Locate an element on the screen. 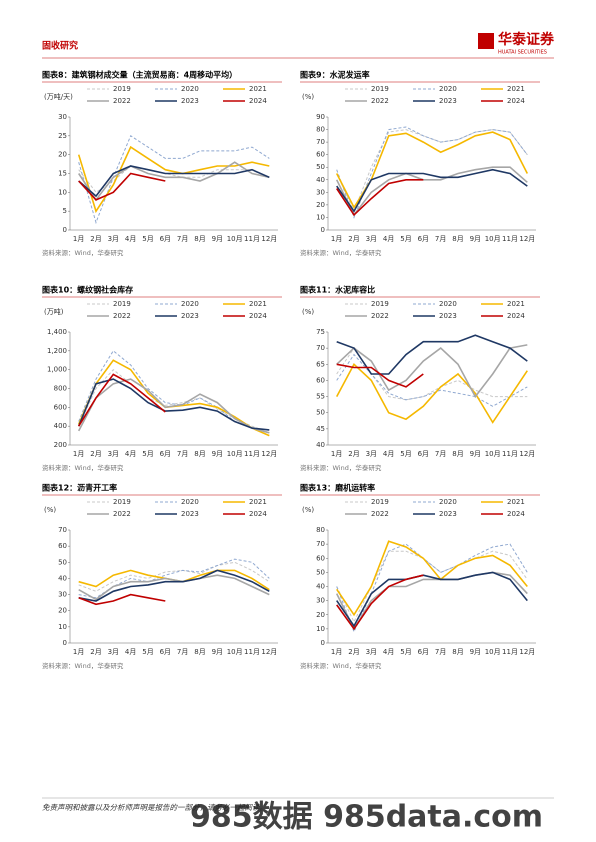 The height and width of the screenshot is (842, 596). watermark: 985数据 985data.com is located at coordinates (366, 817).